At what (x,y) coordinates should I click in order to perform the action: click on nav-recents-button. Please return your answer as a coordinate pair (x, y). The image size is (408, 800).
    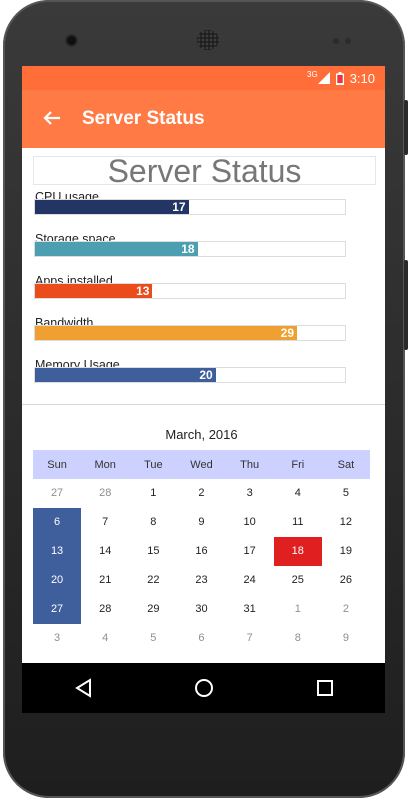
    Looking at the image, I should click on (325, 688).